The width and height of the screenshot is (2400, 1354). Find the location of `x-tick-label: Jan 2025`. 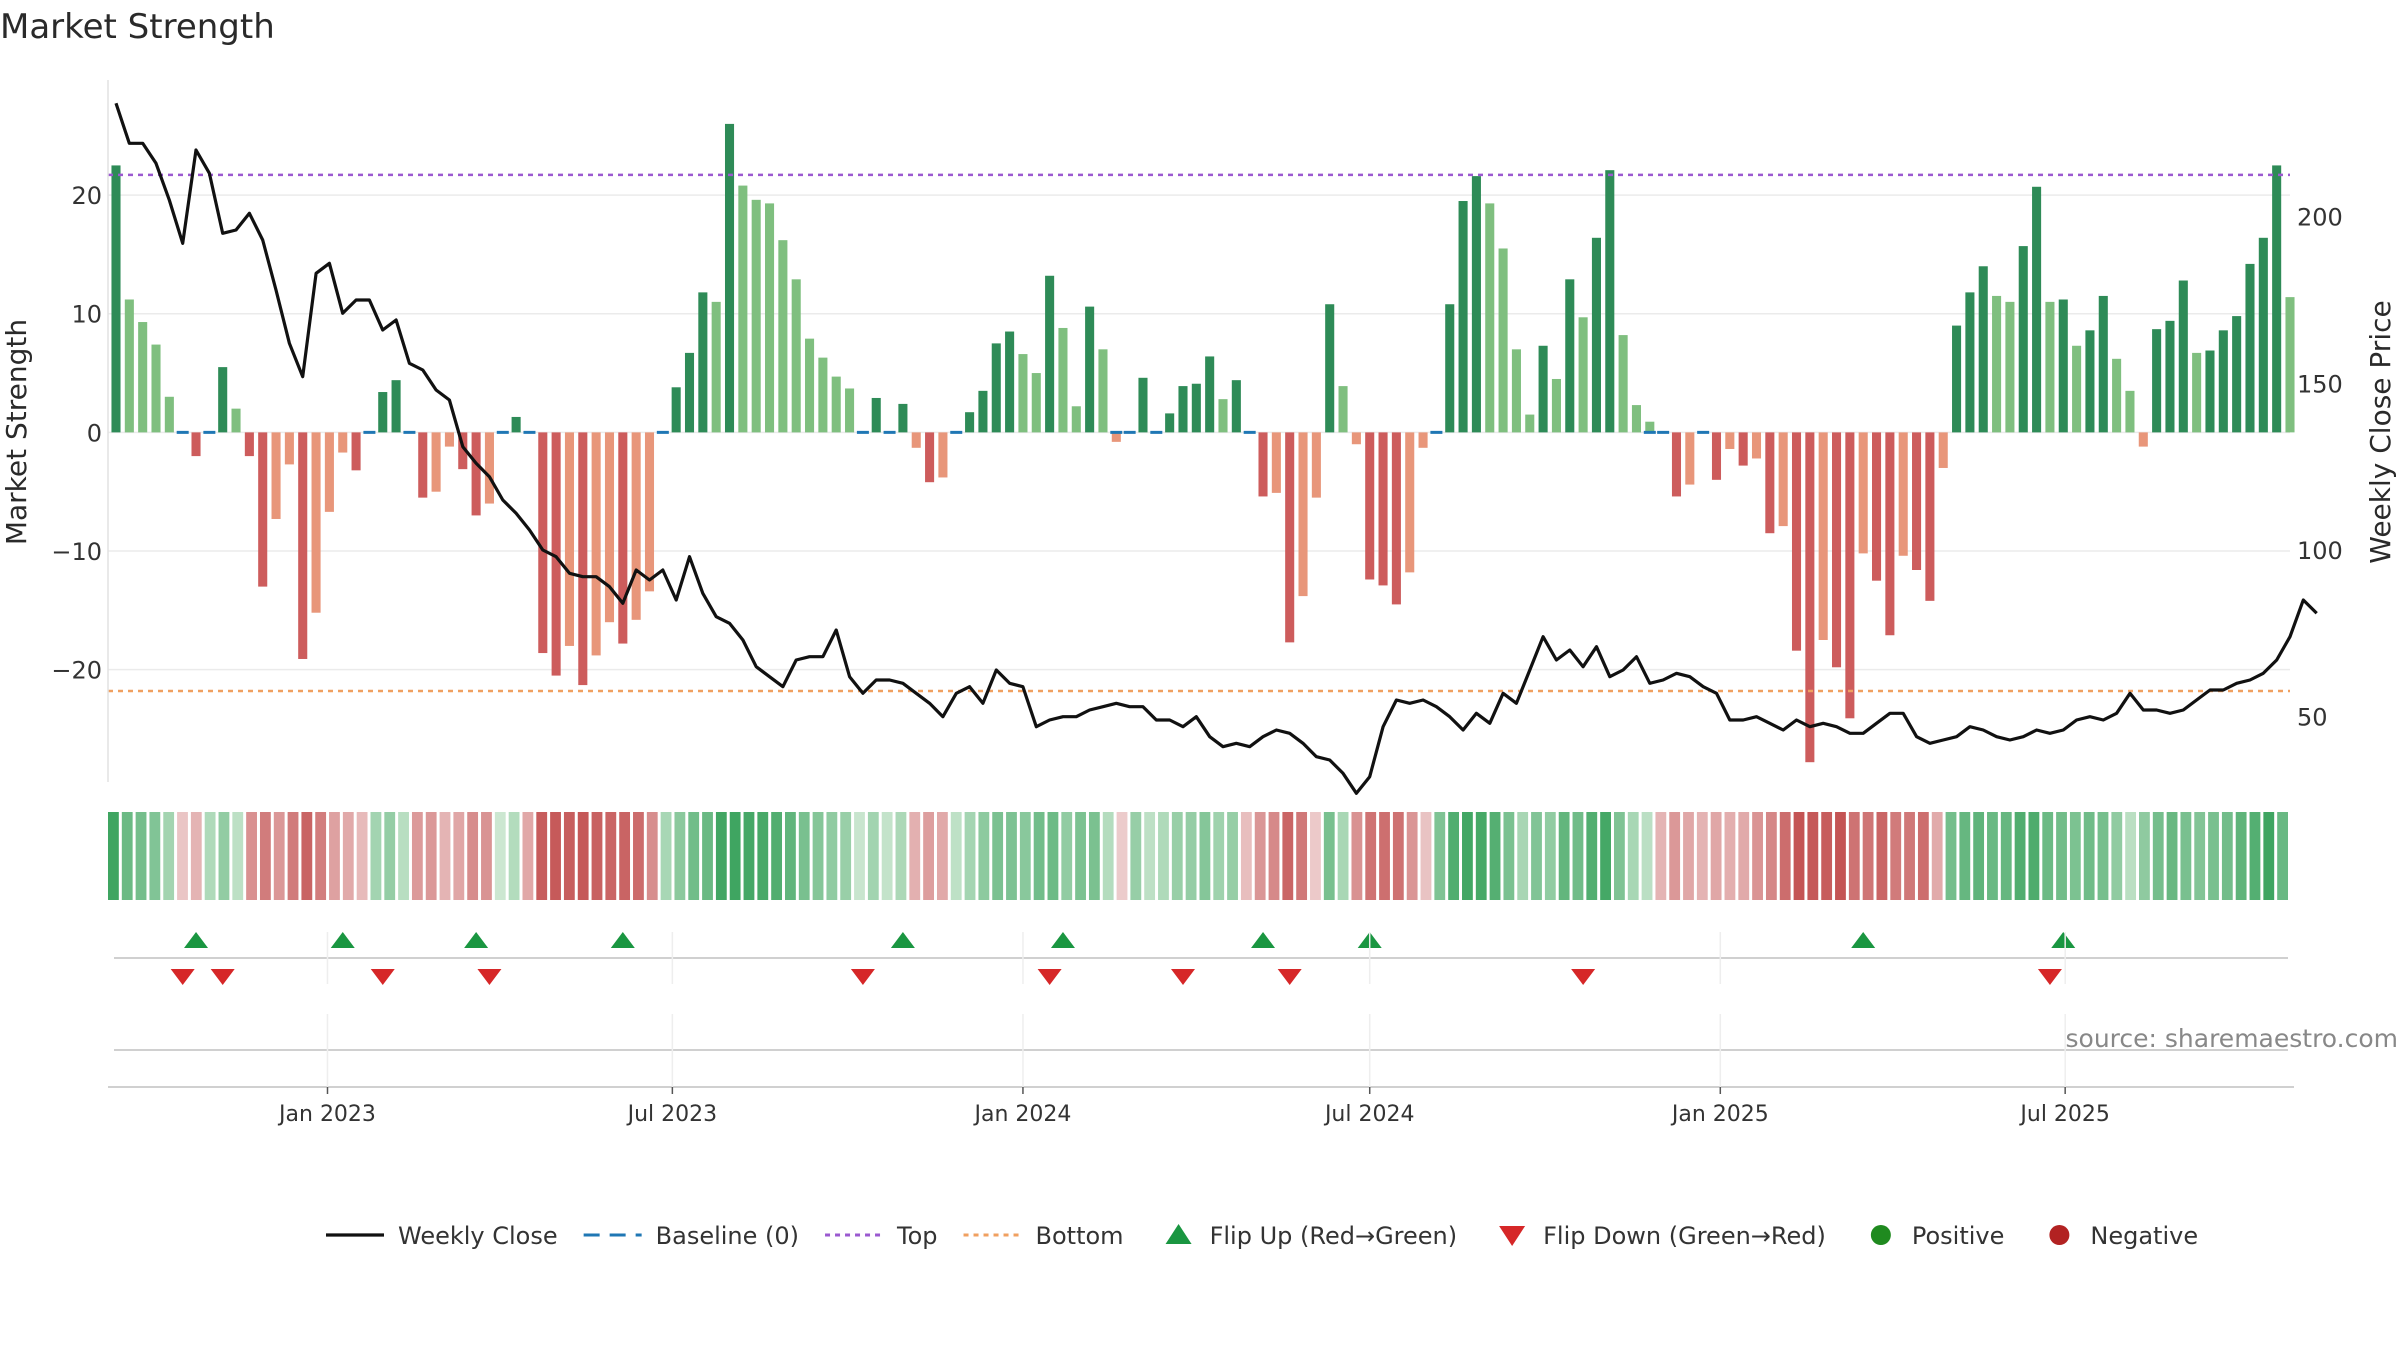

x-tick-label: Jan 2025 is located at coordinates (1719, 1114).